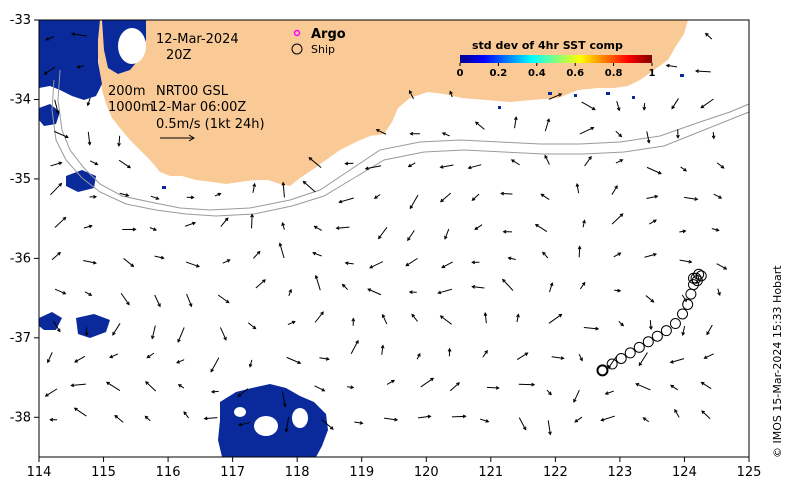  Describe the element at coordinates (192, 91) in the screenshot. I see `product-label: NRT00 GSL` at that location.